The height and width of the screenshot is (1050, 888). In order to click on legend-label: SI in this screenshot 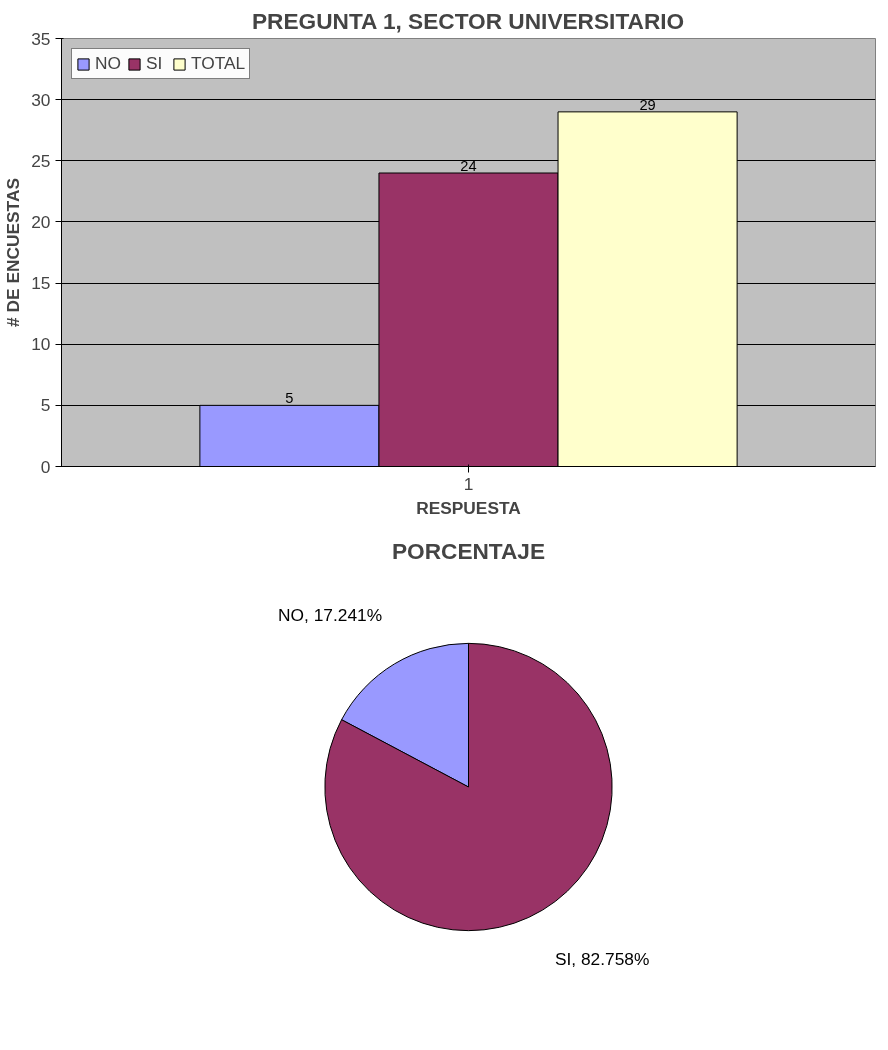, I will do `click(155, 63)`.